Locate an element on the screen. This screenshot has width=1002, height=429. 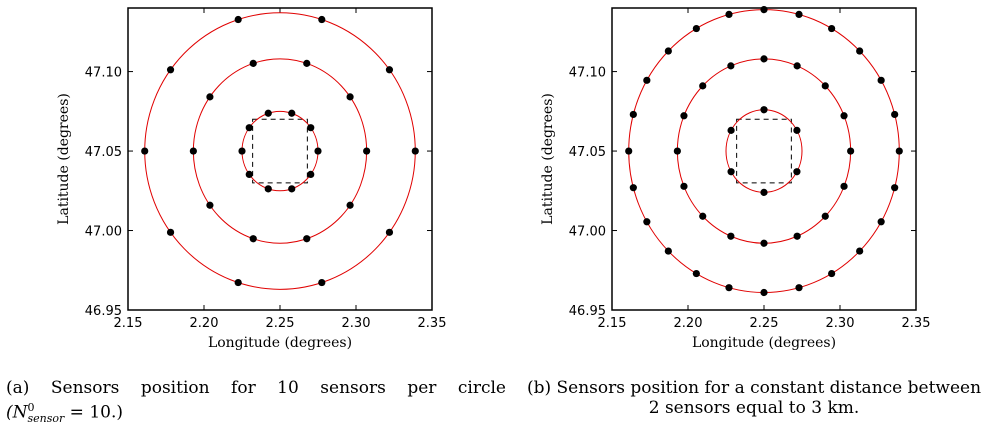
panel-b-dashed-square is located at coordinates (764, 151).